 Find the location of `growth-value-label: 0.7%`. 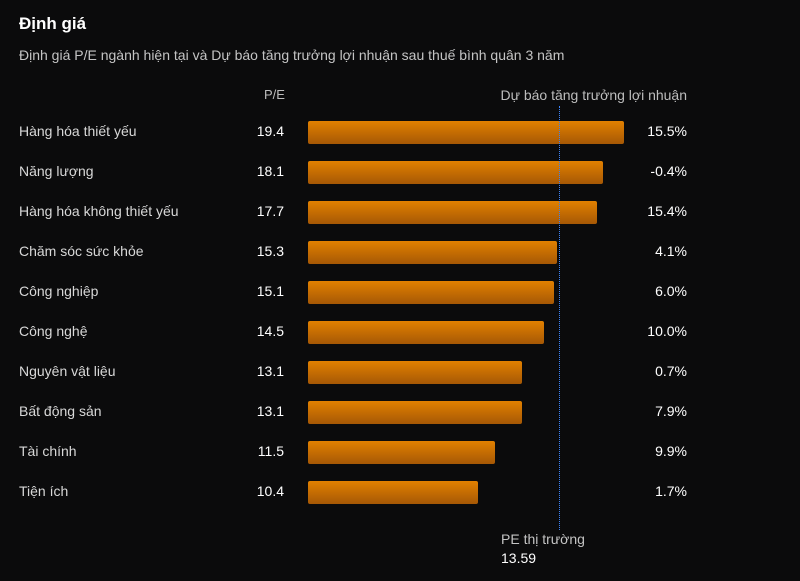

growth-value-label: 0.7% is located at coordinates (671, 371).